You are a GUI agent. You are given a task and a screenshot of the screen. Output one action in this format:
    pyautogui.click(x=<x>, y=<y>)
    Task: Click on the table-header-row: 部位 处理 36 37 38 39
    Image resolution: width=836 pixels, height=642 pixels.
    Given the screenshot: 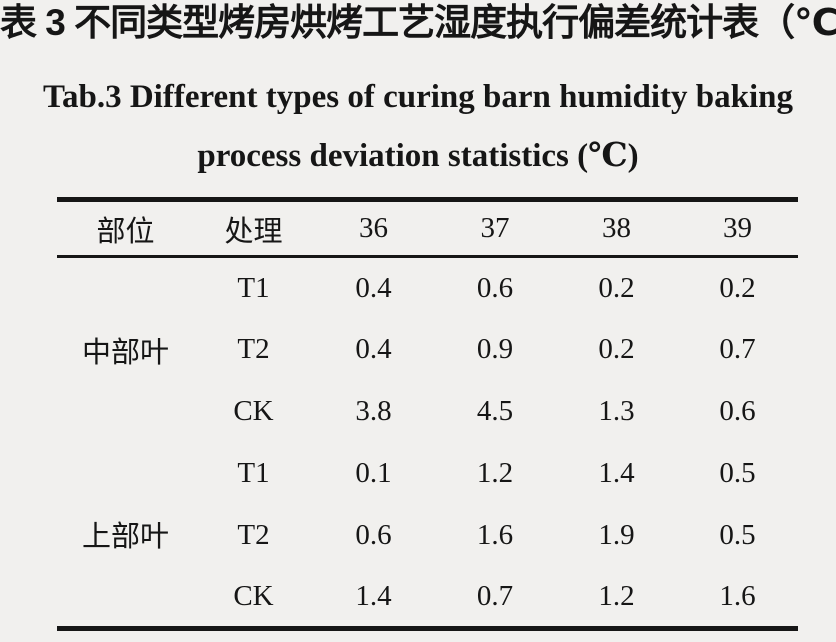 What is the action you would take?
    pyautogui.click(x=427, y=228)
    